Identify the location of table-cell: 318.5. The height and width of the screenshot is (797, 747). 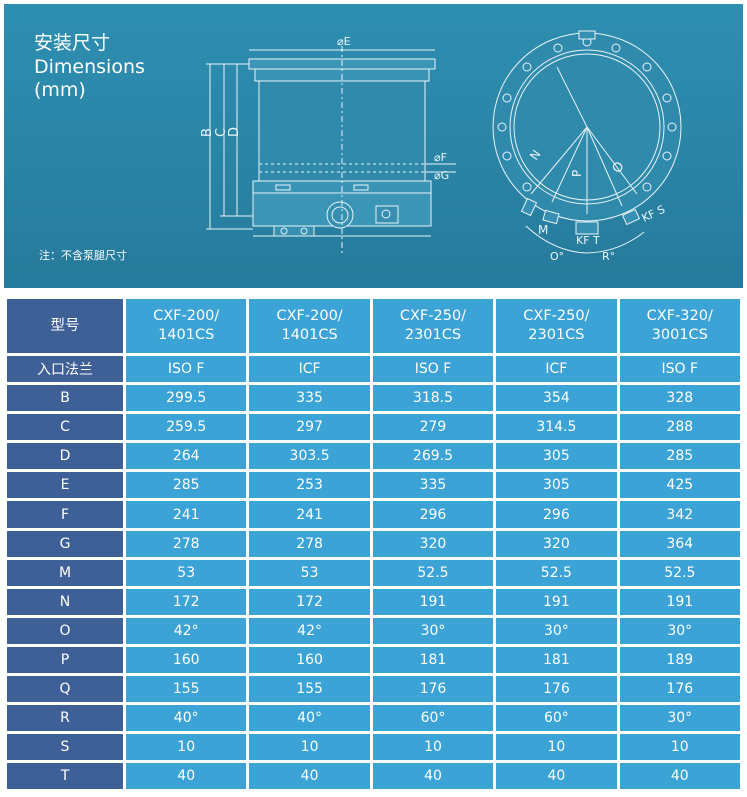
(433, 398).